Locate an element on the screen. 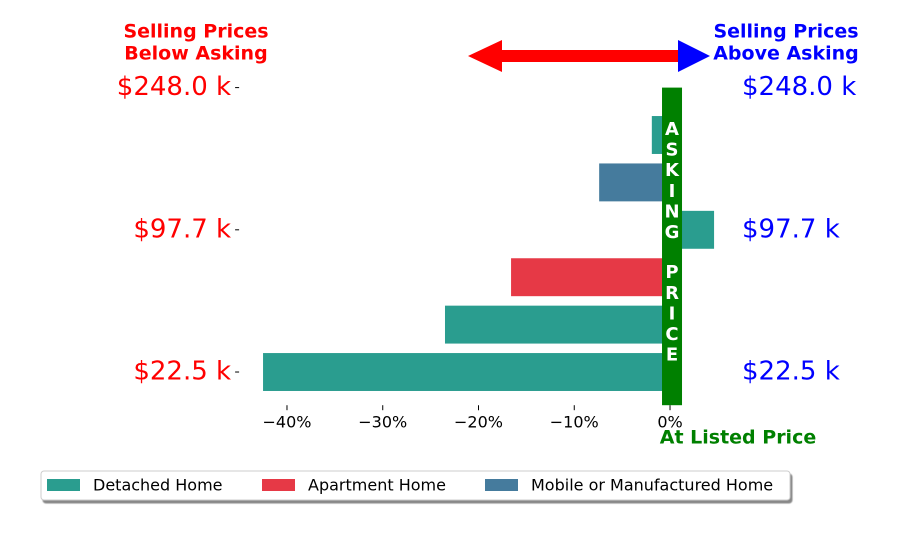 The image size is (903, 545). legend-label: Mobile or Manufactured Home is located at coordinates (652, 485).